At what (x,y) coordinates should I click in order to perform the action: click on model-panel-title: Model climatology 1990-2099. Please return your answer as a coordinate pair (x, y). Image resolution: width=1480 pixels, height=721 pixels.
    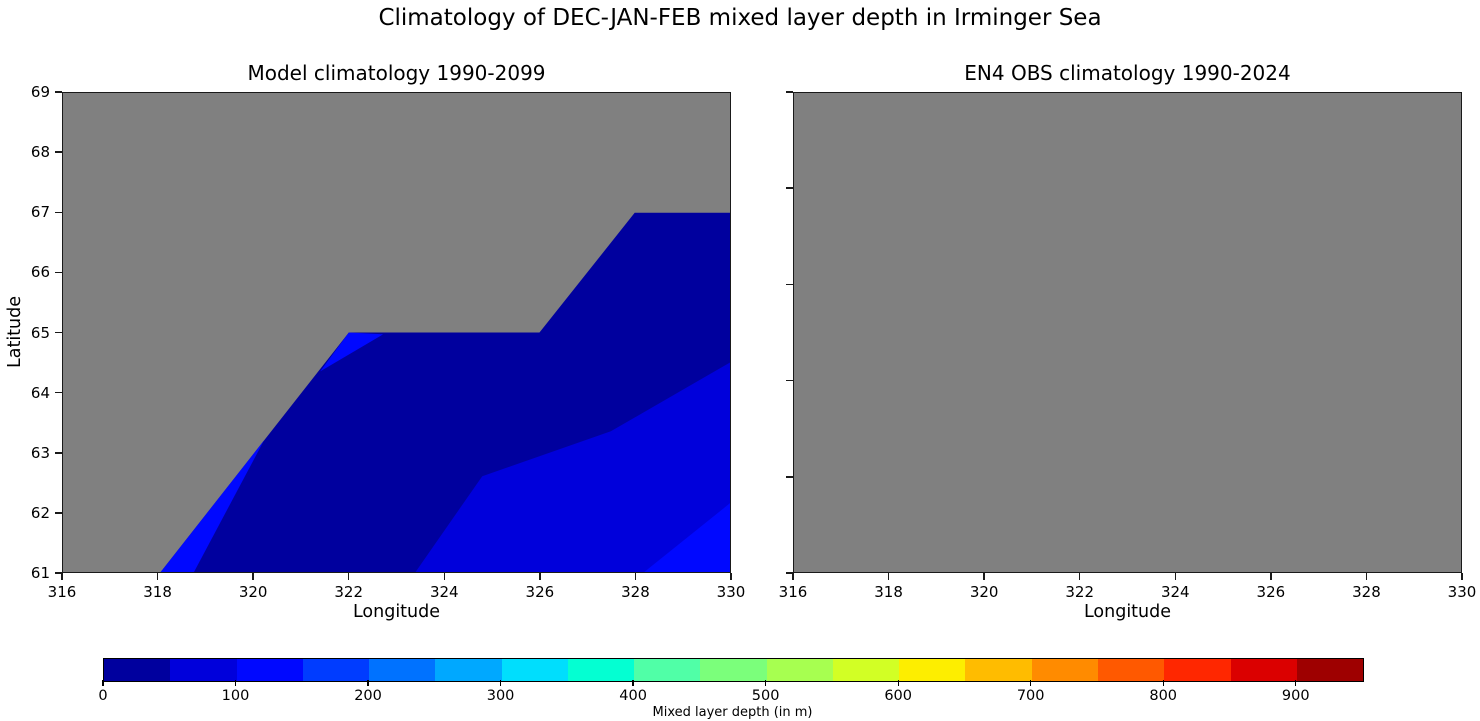
    Looking at the image, I should click on (396, 73).